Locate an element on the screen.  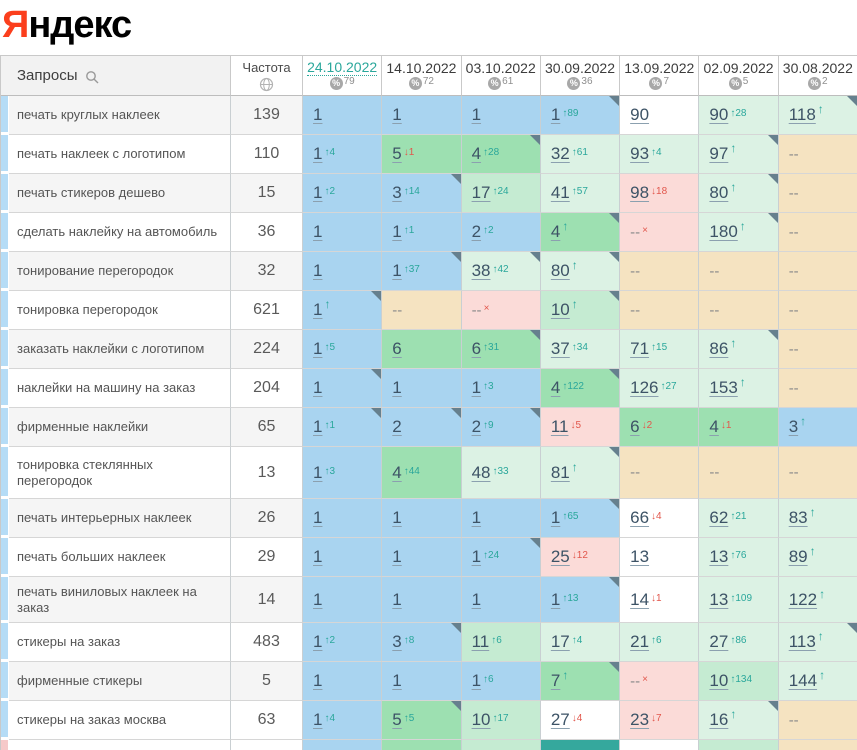
position-cell: 118 ↑ is located at coordinates (817, 115).